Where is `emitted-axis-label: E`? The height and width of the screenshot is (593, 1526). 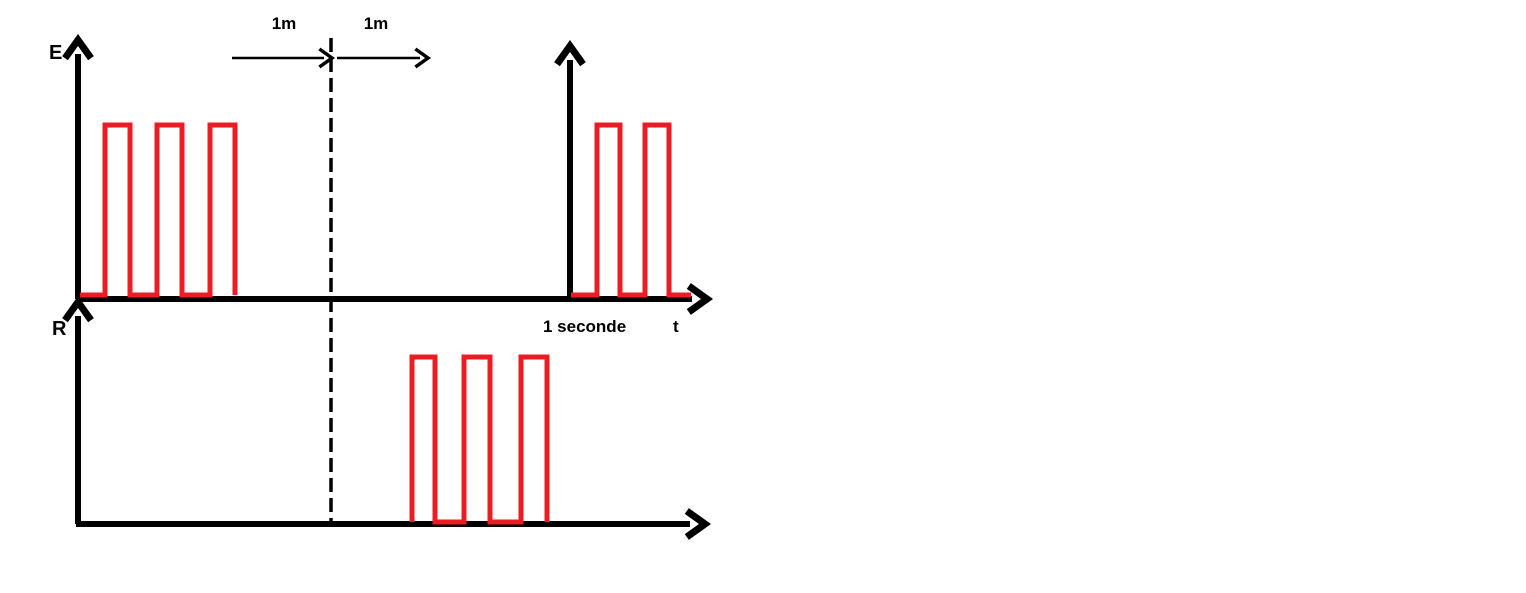
emitted-axis-label: E is located at coordinates (56, 53).